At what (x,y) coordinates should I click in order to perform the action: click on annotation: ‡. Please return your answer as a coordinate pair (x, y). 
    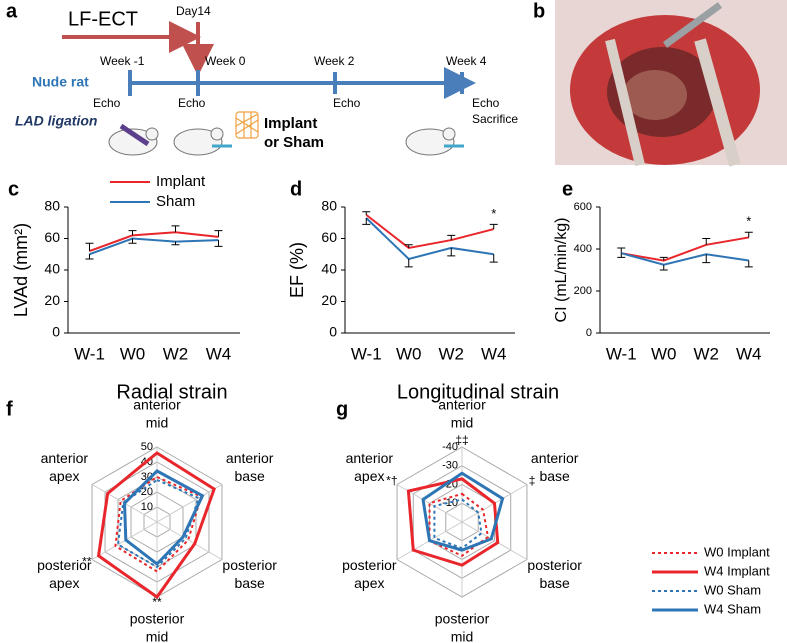
    Looking at the image, I should click on (532, 481).